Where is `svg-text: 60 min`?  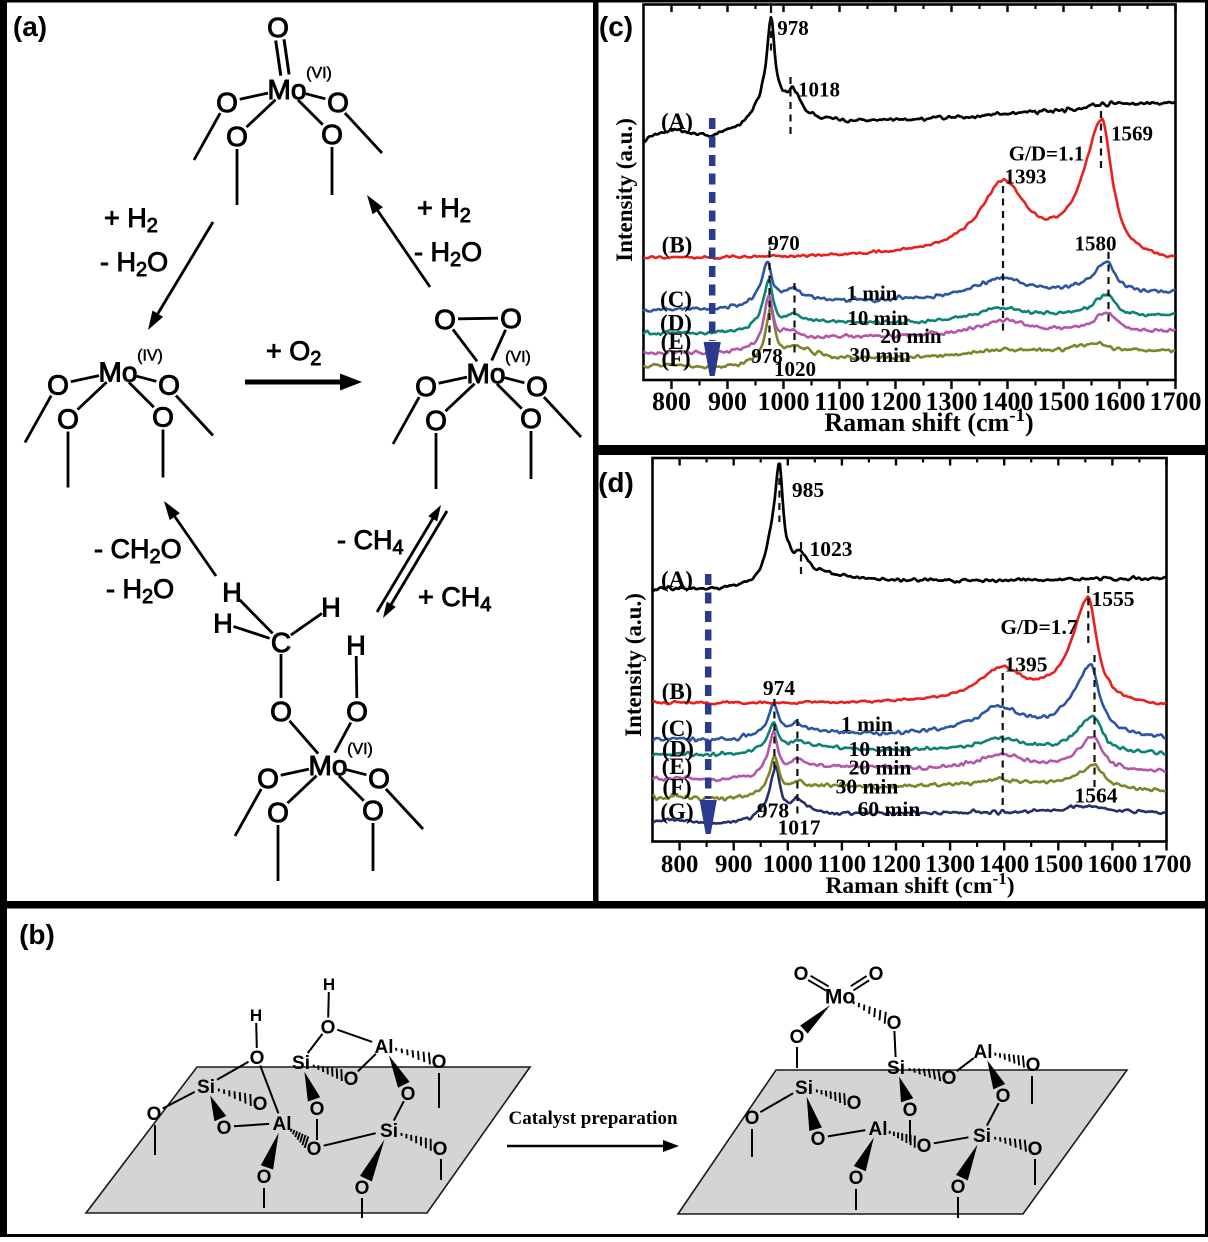
svg-text: 60 min is located at coordinates (889, 809).